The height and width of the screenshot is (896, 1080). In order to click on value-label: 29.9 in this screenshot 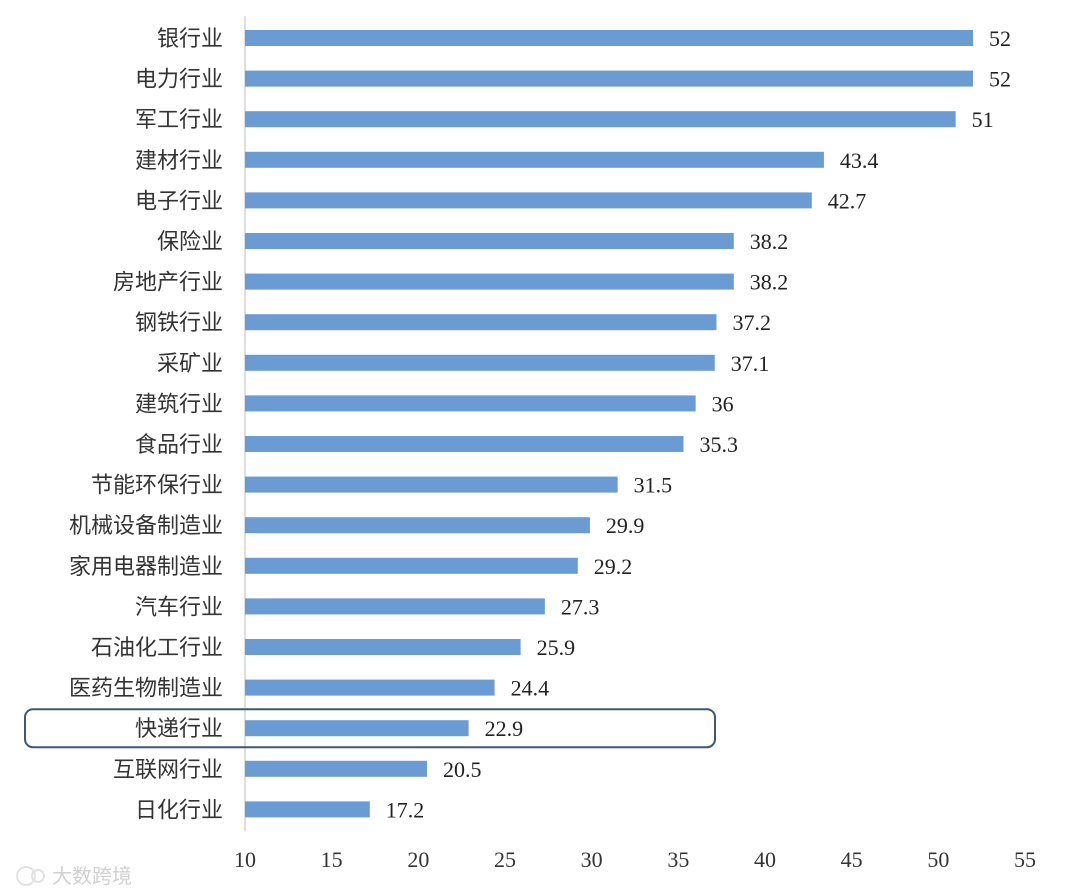, I will do `click(625, 525)`.